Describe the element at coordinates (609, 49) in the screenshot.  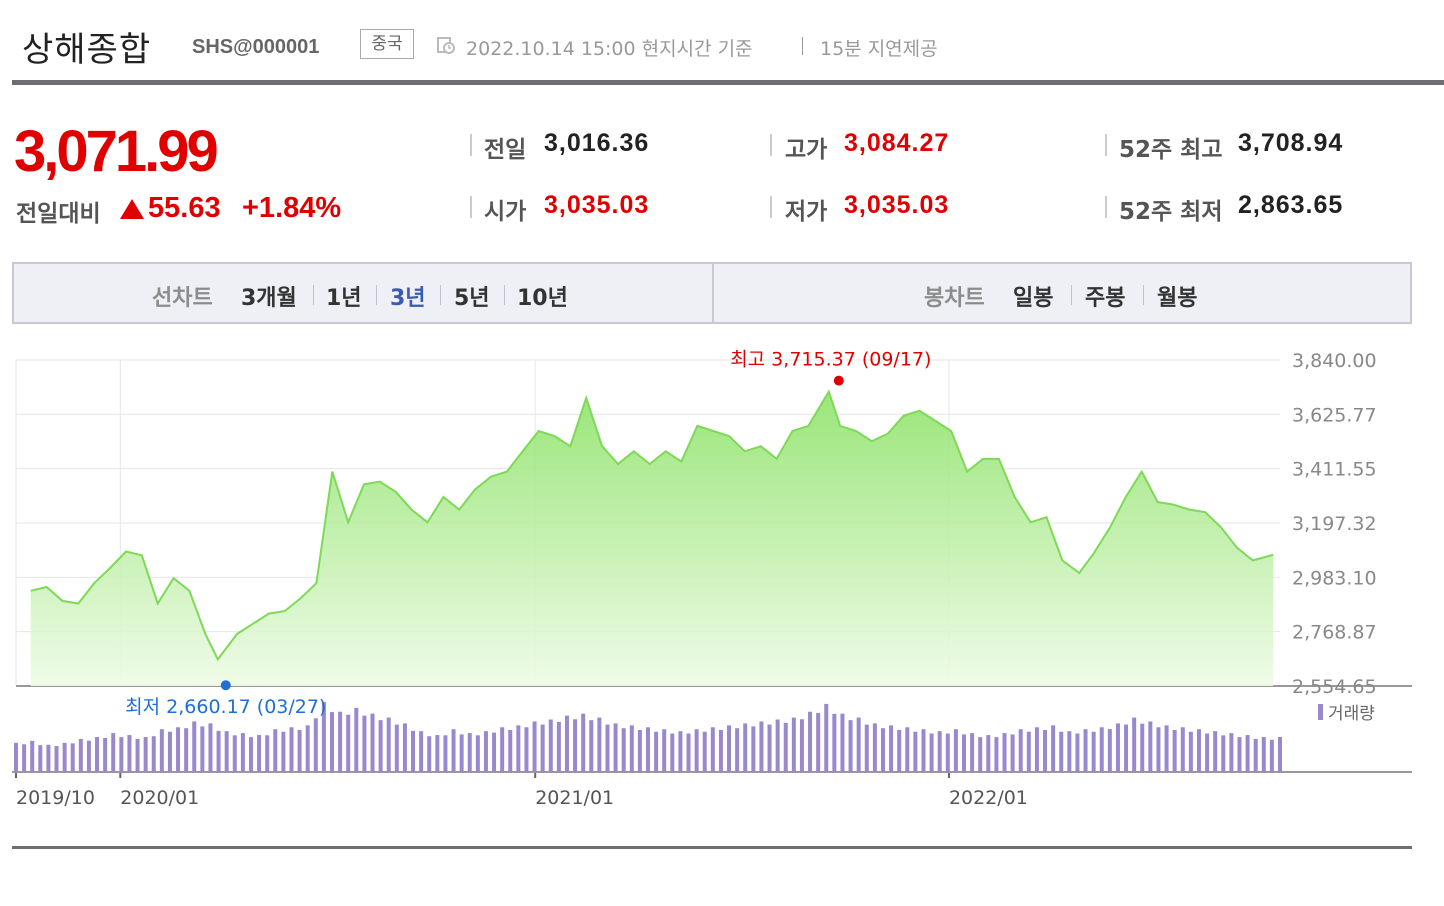
I see `timestamp: 2022.10.14 15:00 현지시간 기준` at that location.